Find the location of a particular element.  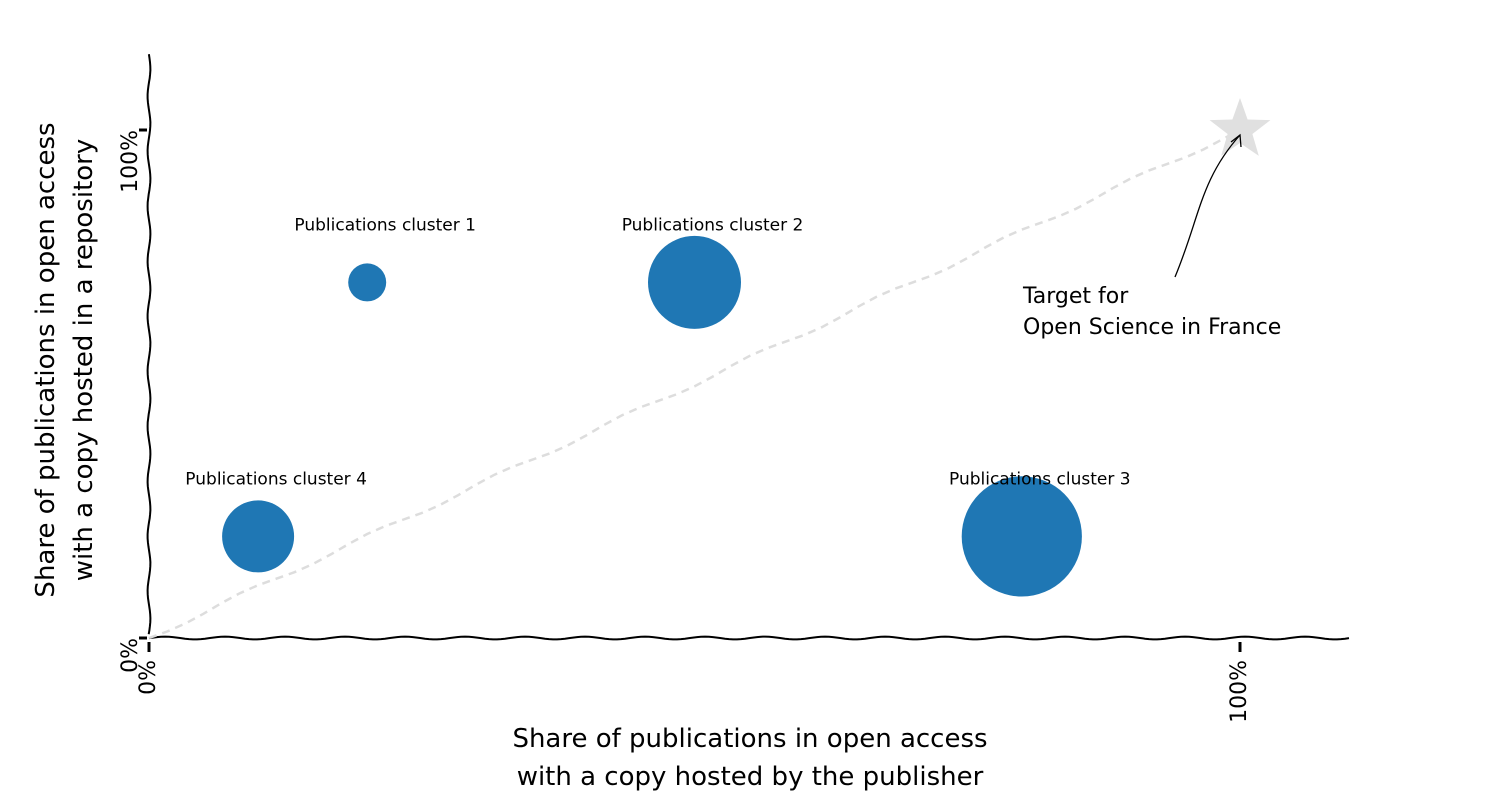

bubble-label-cluster-2: Publications cluster 2 is located at coordinates (713, 225).